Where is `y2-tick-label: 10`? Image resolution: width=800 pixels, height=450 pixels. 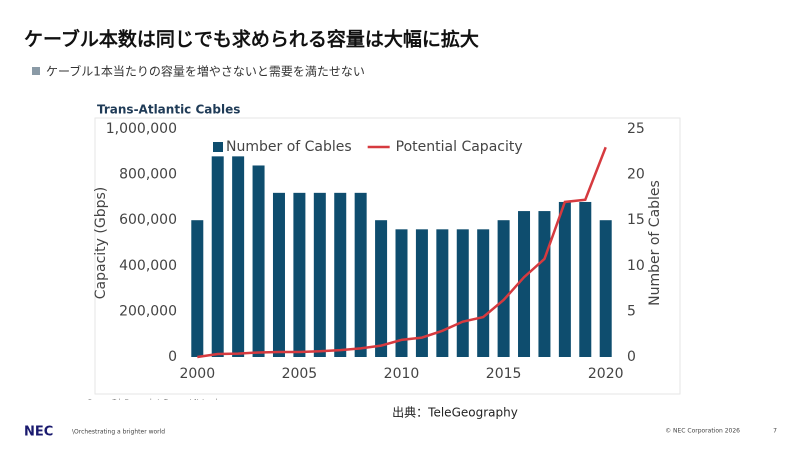
y2-tick-label: 10 is located at coordinates (636, 266).